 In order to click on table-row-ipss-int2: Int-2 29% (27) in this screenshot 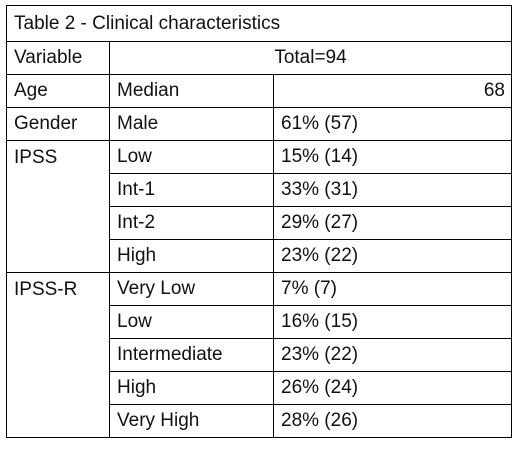, I will do `click(259, 223)`.